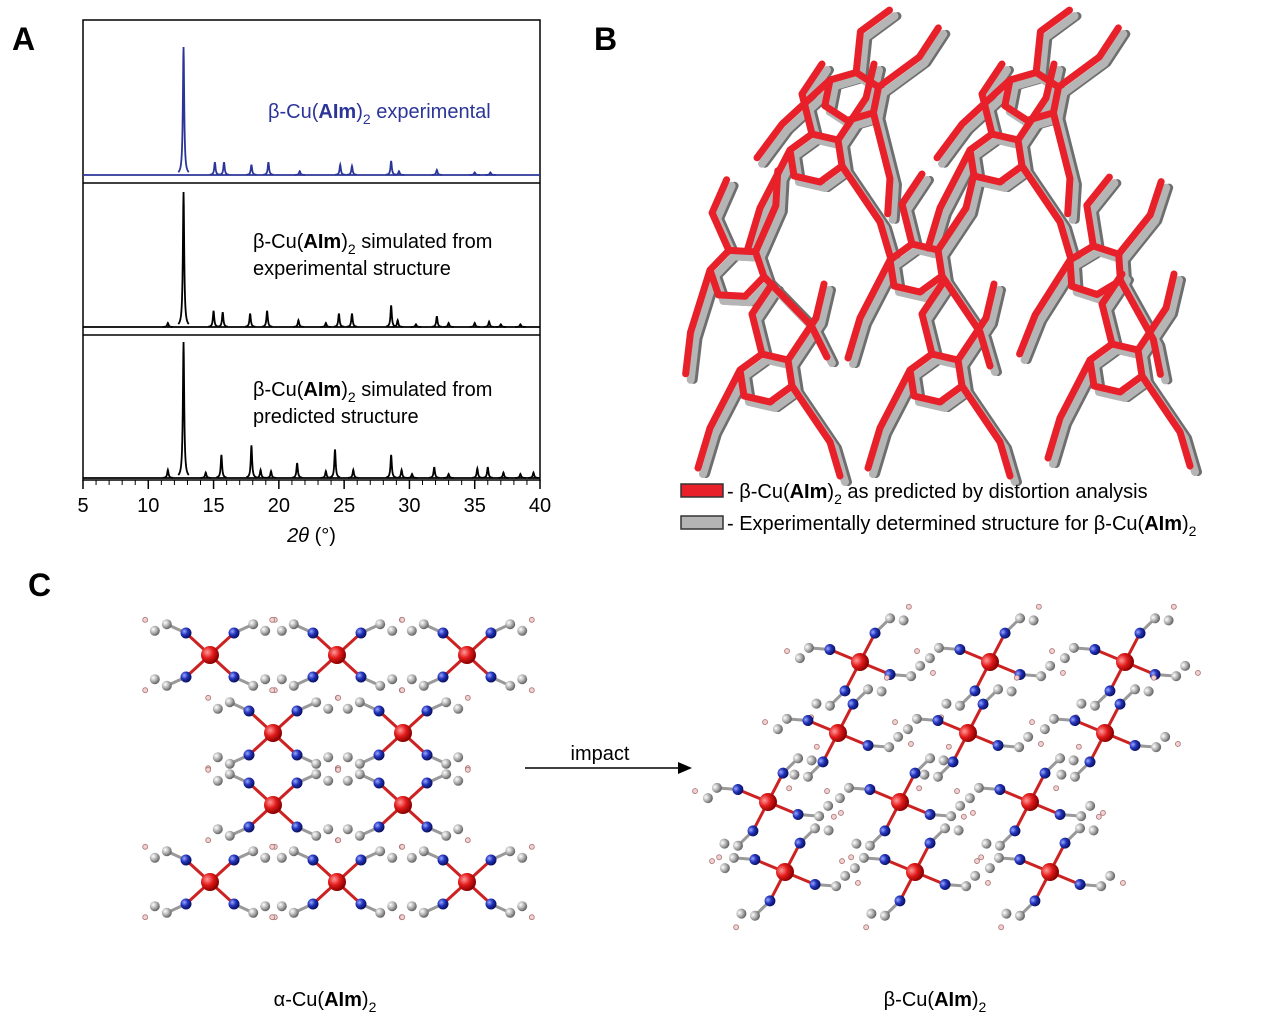 This screenshot has width=1279, height=1012. I want to click on text-run: AIm, so click(953, 1000).